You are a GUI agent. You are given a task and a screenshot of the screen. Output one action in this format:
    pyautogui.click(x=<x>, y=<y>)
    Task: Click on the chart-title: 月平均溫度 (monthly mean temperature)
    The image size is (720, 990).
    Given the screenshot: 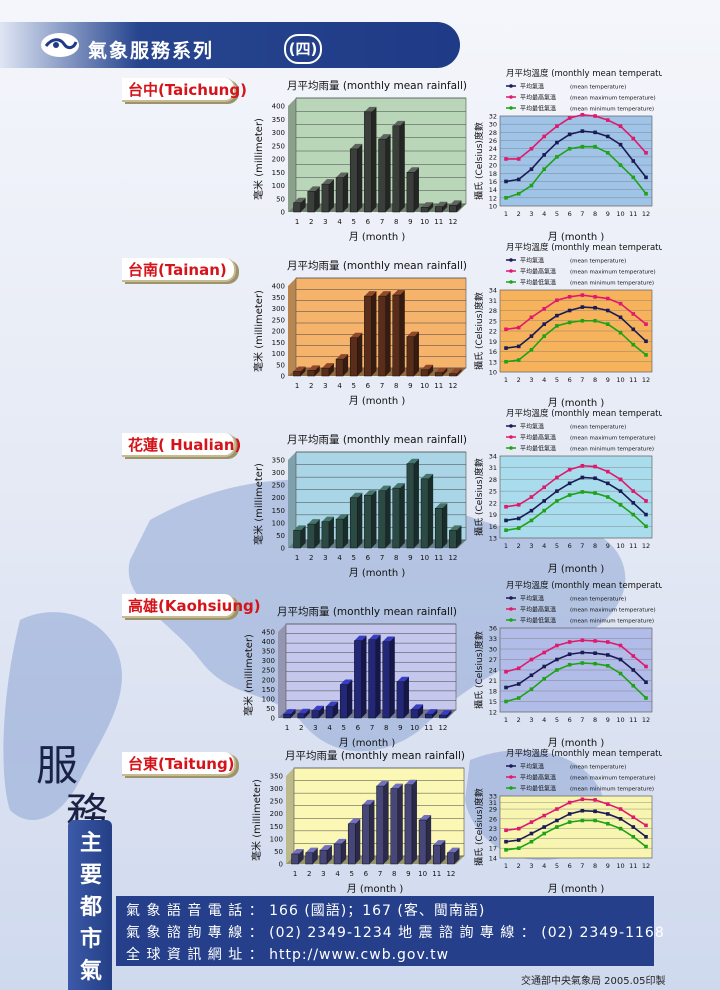 What is the action you would take?
    pyautogui.click(x=584, y=247)
    